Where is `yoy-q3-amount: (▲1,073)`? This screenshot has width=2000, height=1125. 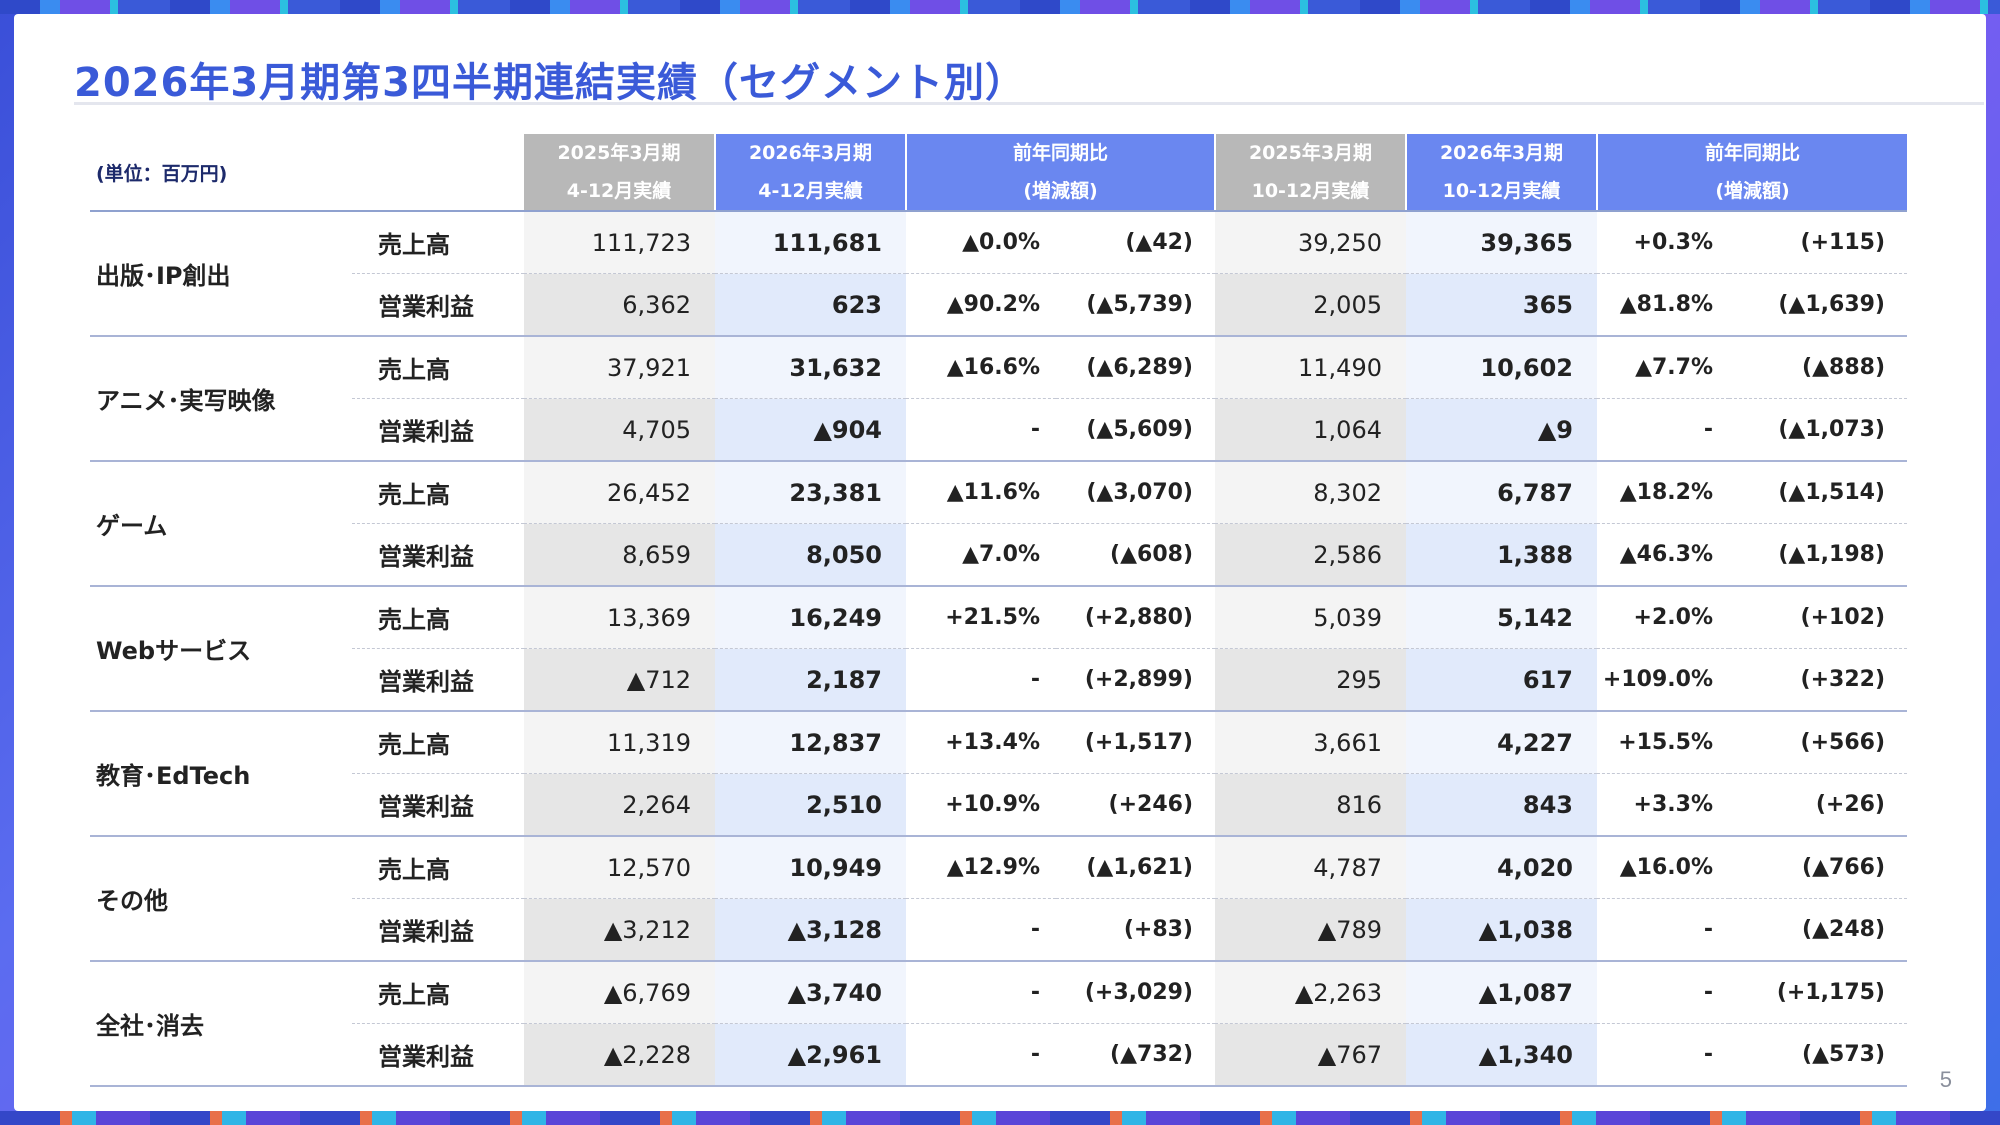
yoy-q3-amount: (▲1,073) is located at coordinates (1818, 430).